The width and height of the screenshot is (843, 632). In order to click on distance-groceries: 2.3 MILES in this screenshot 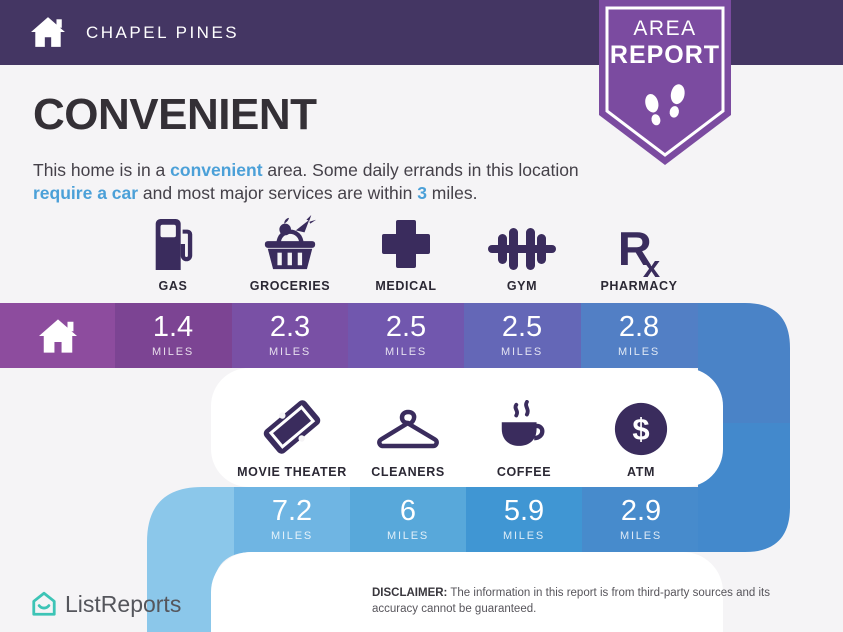, I will do `click(290, 335)`.